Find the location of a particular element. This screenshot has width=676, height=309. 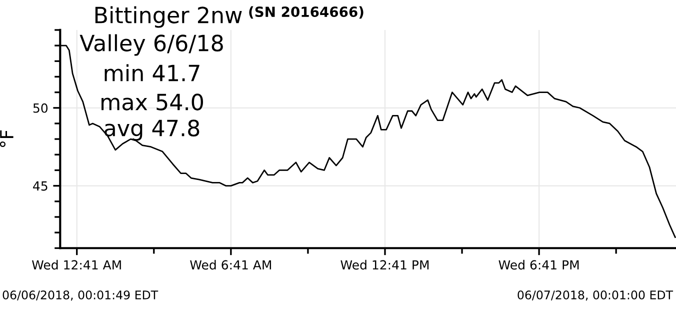

annotation: Valley 6/6/18 is located at coordinates (151, 45).